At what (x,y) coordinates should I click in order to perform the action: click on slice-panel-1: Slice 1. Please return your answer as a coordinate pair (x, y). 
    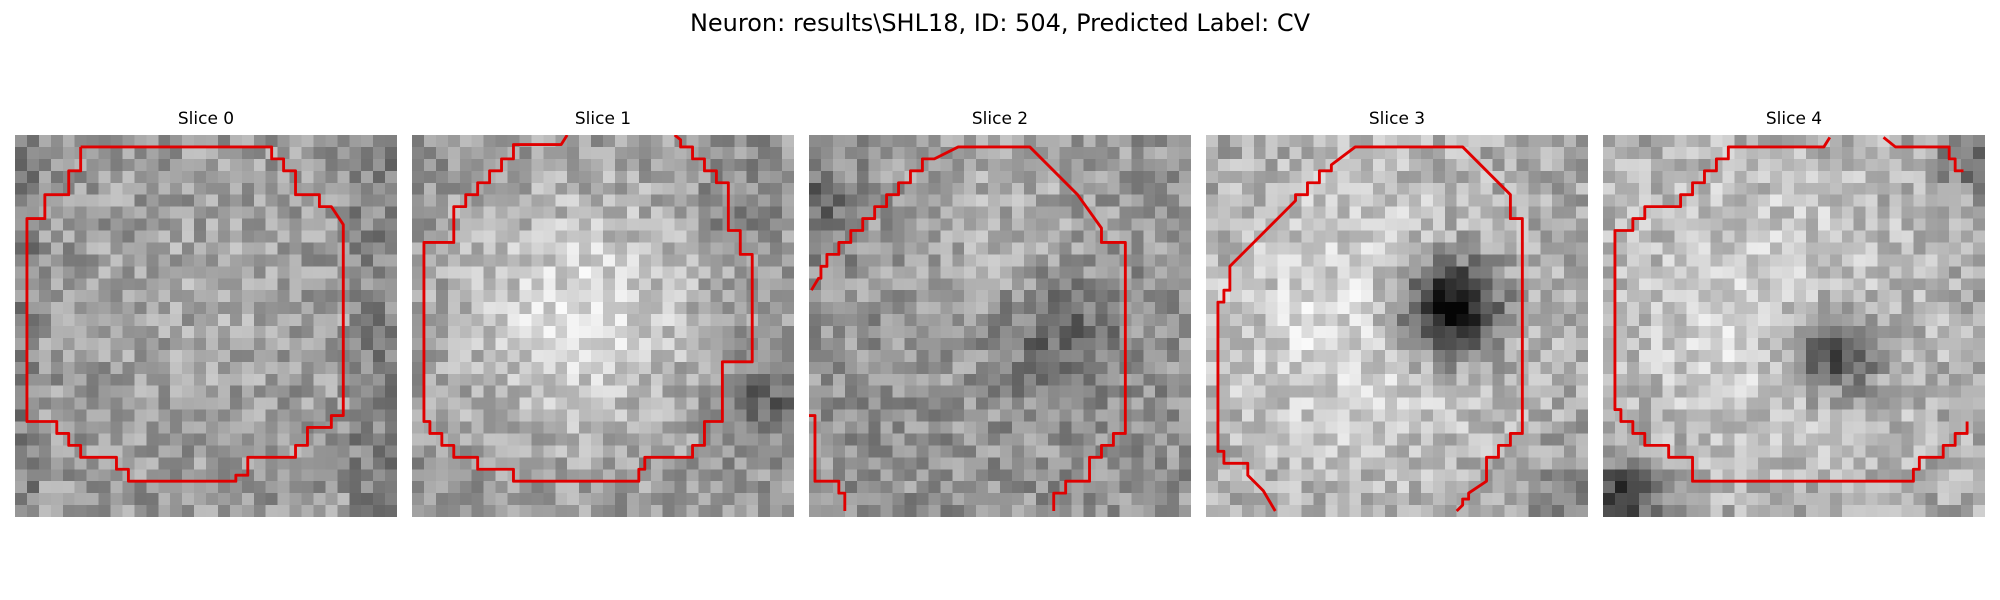
    Looking at the image, I should click on (603, 312).